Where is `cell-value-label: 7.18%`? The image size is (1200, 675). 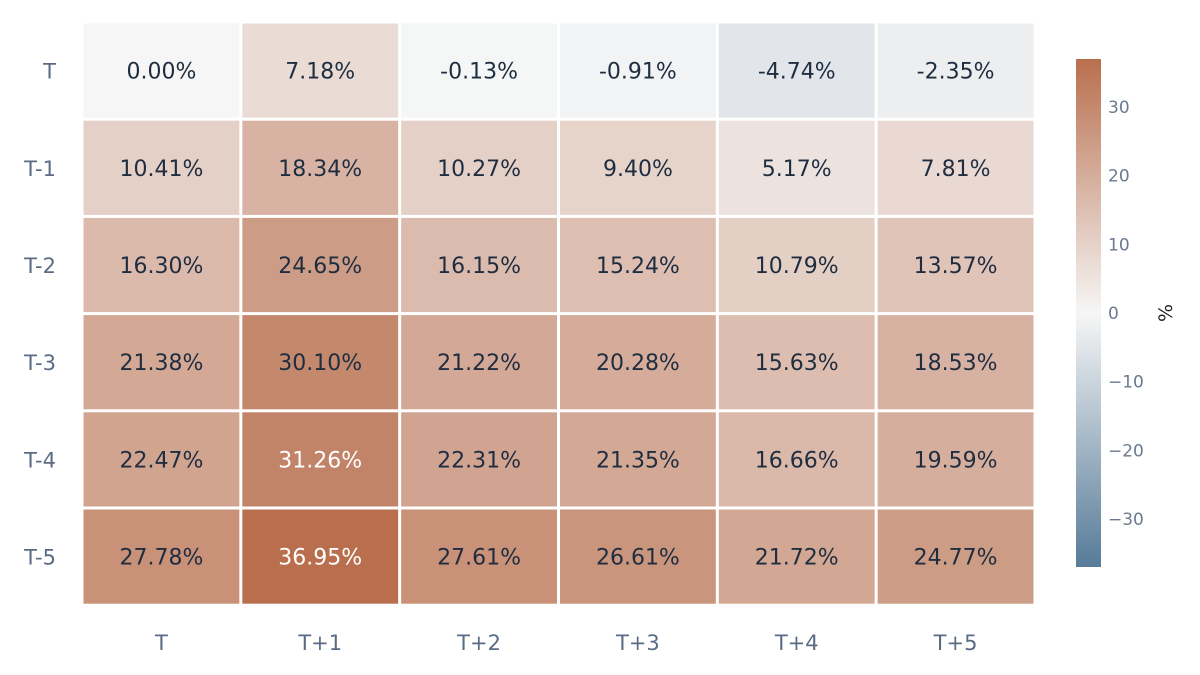 cell-value-label: 7.18% is located at coordinates (320, 72).